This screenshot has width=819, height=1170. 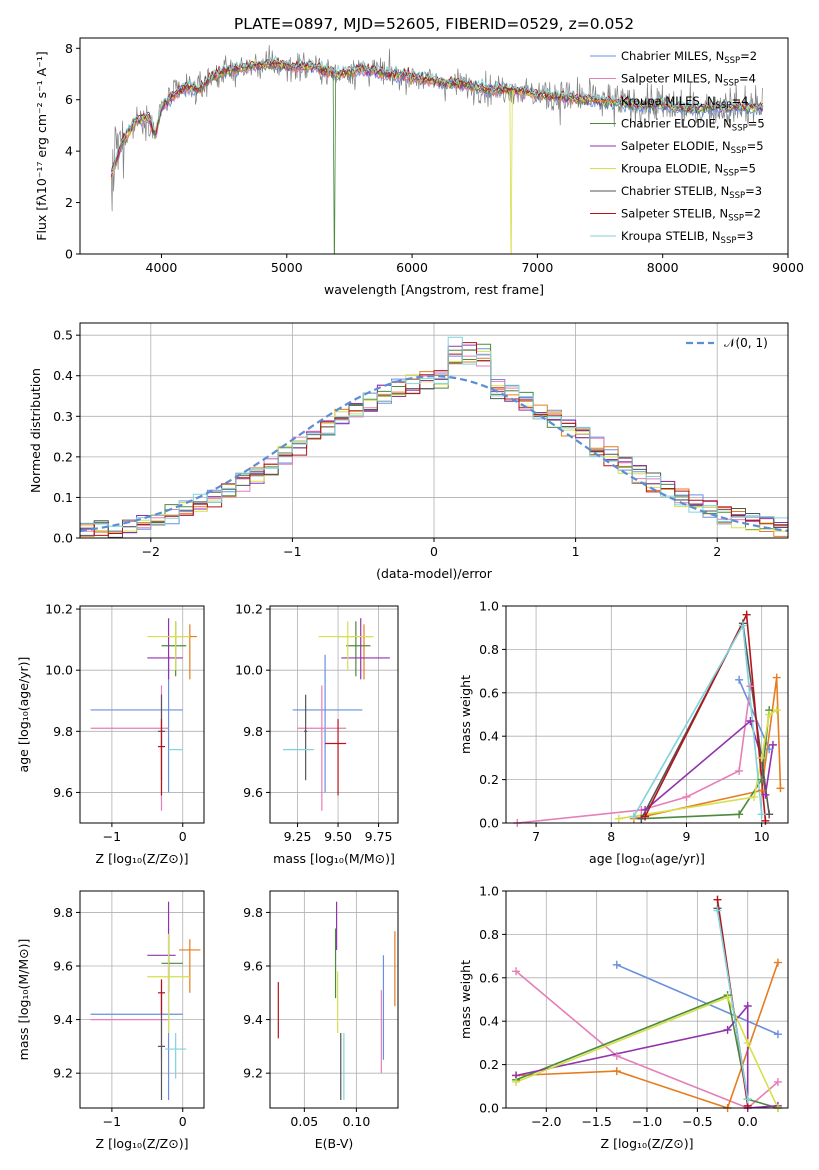 What do you see at coordinates (684, 102) in the screenshot?
I see `legend-label: Kroupa MILES, NSSP=4` at bounding box center [684, 102].